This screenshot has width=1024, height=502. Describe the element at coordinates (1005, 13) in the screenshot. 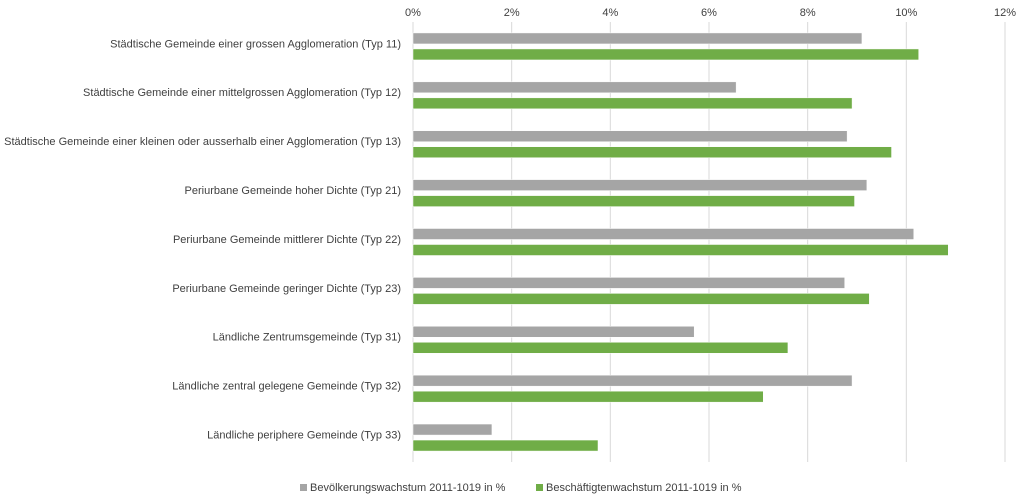

I see `x-tick-label: 12%` at that location.